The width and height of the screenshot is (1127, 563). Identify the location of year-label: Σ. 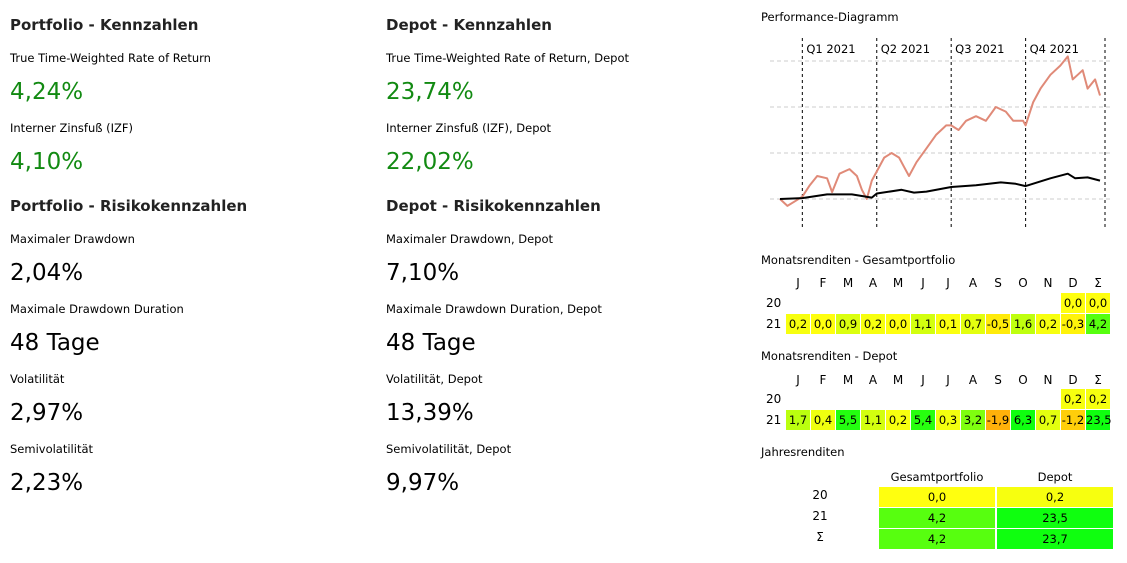
(820, 537).